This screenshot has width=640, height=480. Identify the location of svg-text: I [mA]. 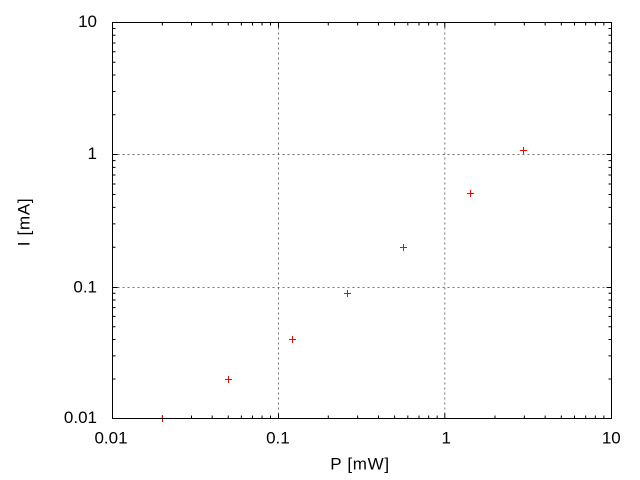
(24, 222).